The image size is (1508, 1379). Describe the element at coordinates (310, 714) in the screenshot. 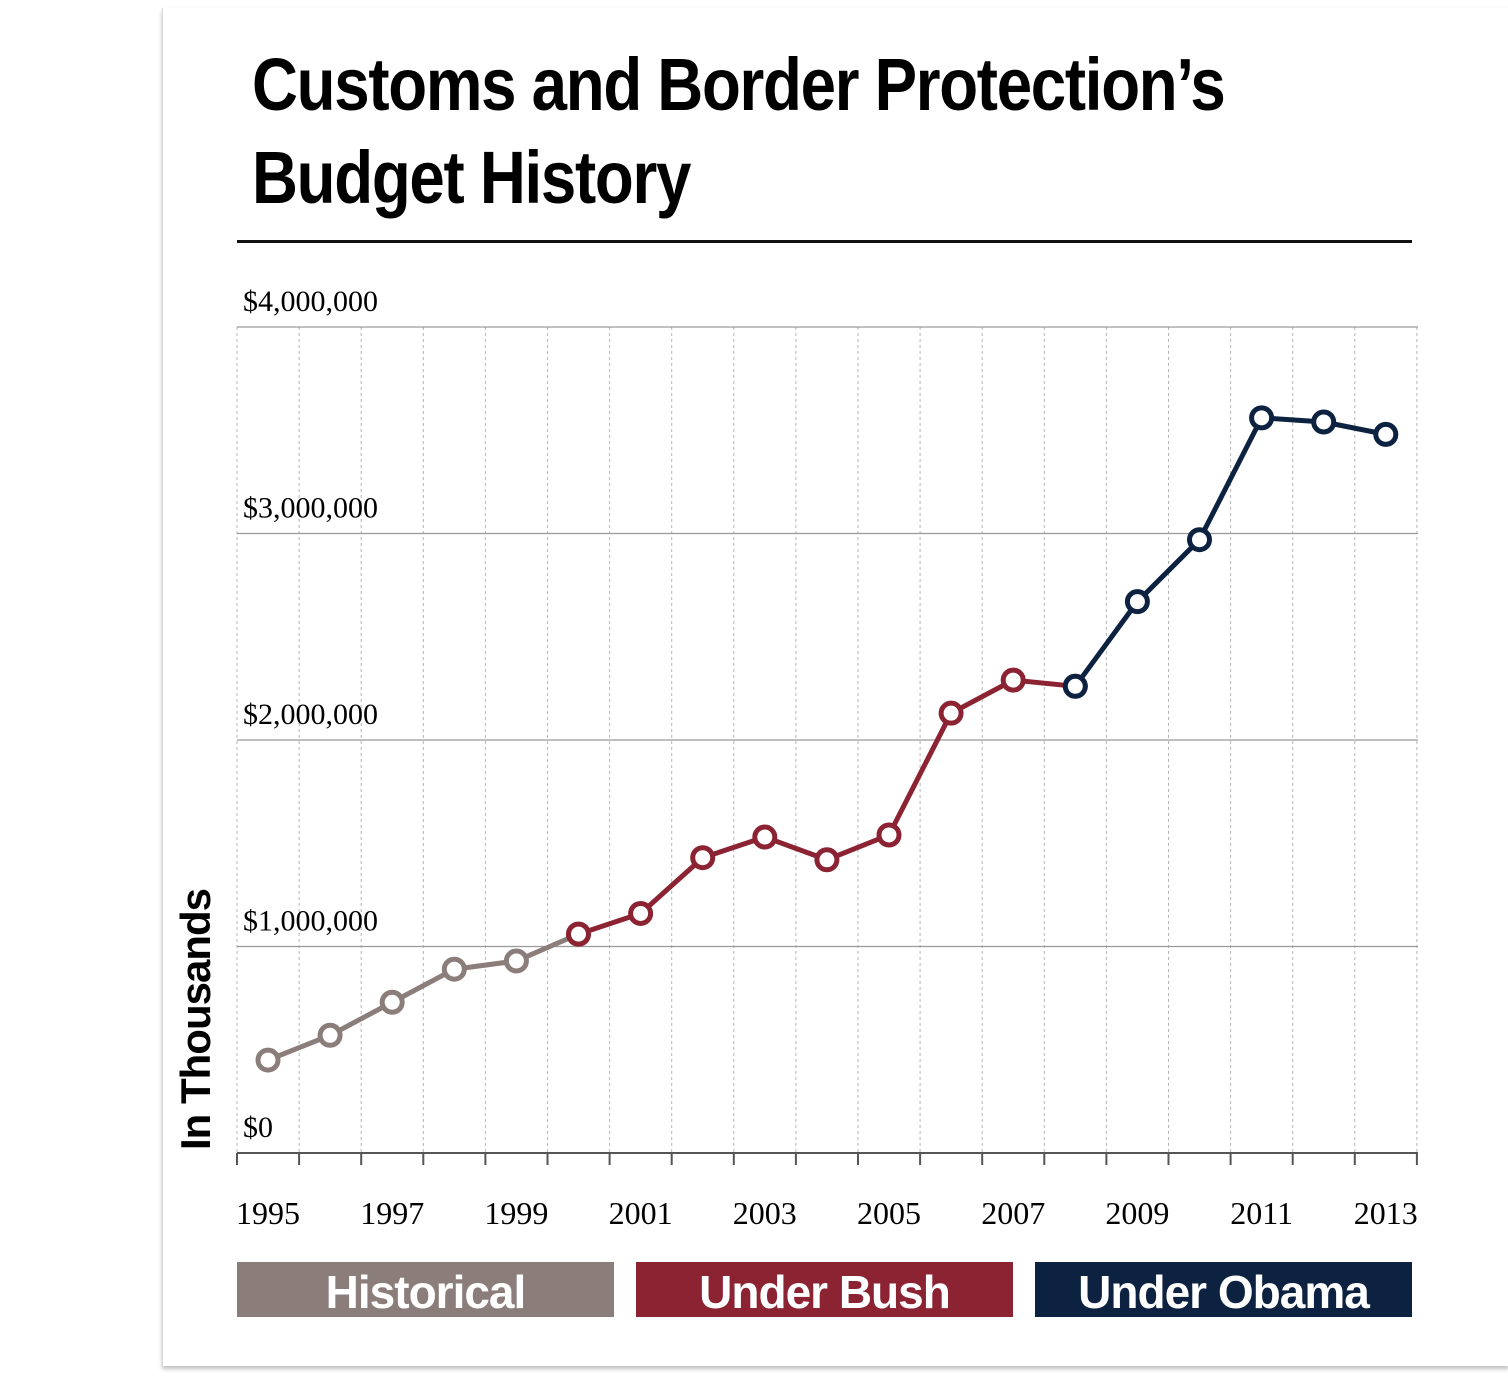

I see `y-tick-label: $2,000,000` at that location.